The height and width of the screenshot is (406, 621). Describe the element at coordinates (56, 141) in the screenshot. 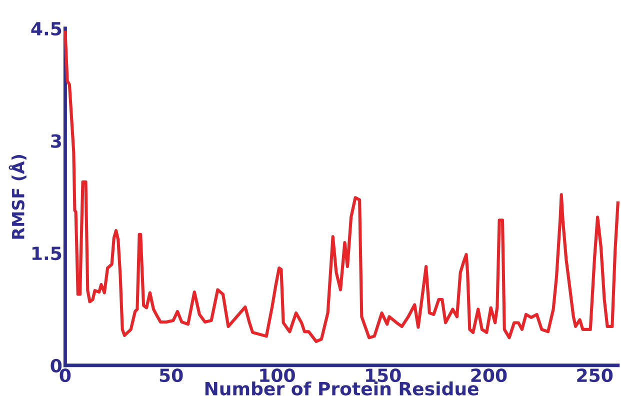

I see `y-tick-label: 3` at that location.